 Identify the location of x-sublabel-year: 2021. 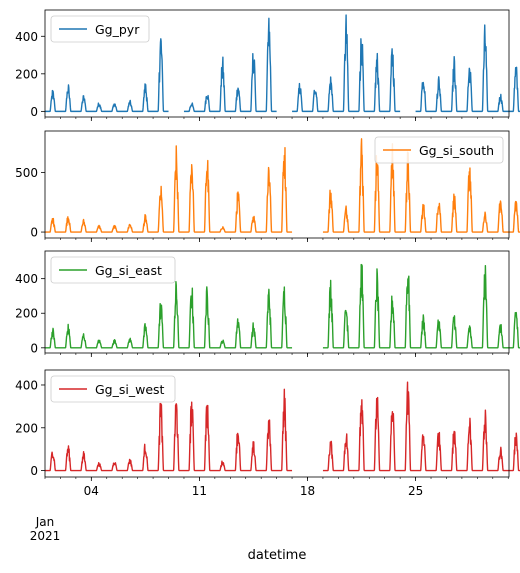
(45, 536).